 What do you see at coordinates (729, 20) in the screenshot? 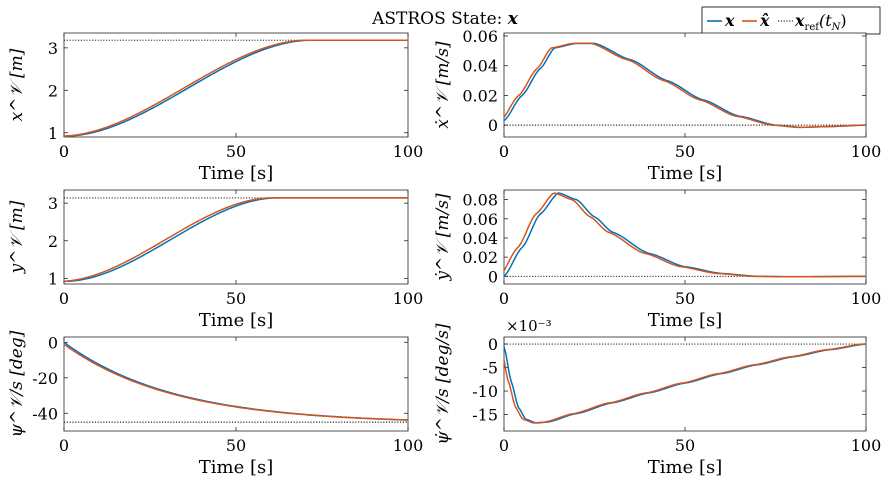
I see `legend-label-x: x` at bounding box center [729, 20].